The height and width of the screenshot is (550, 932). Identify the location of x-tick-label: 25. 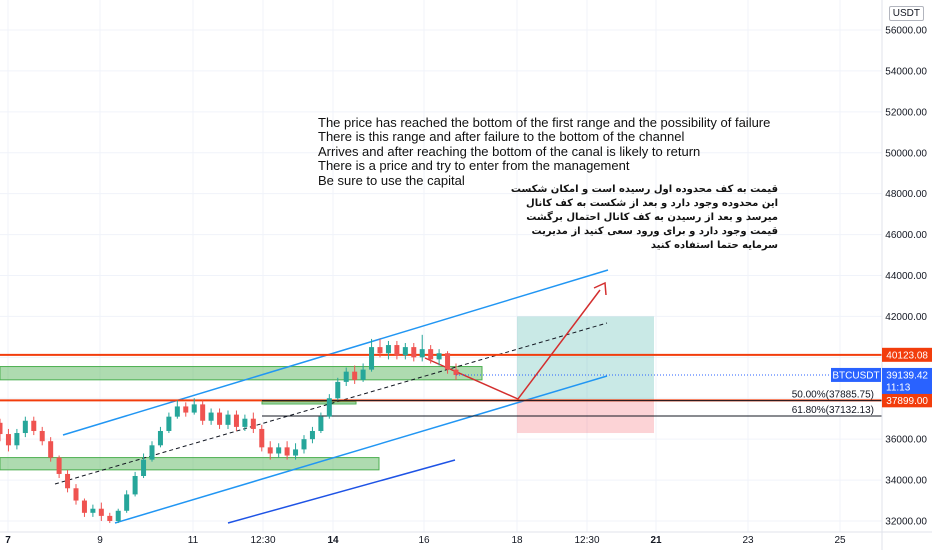
(840, 540).